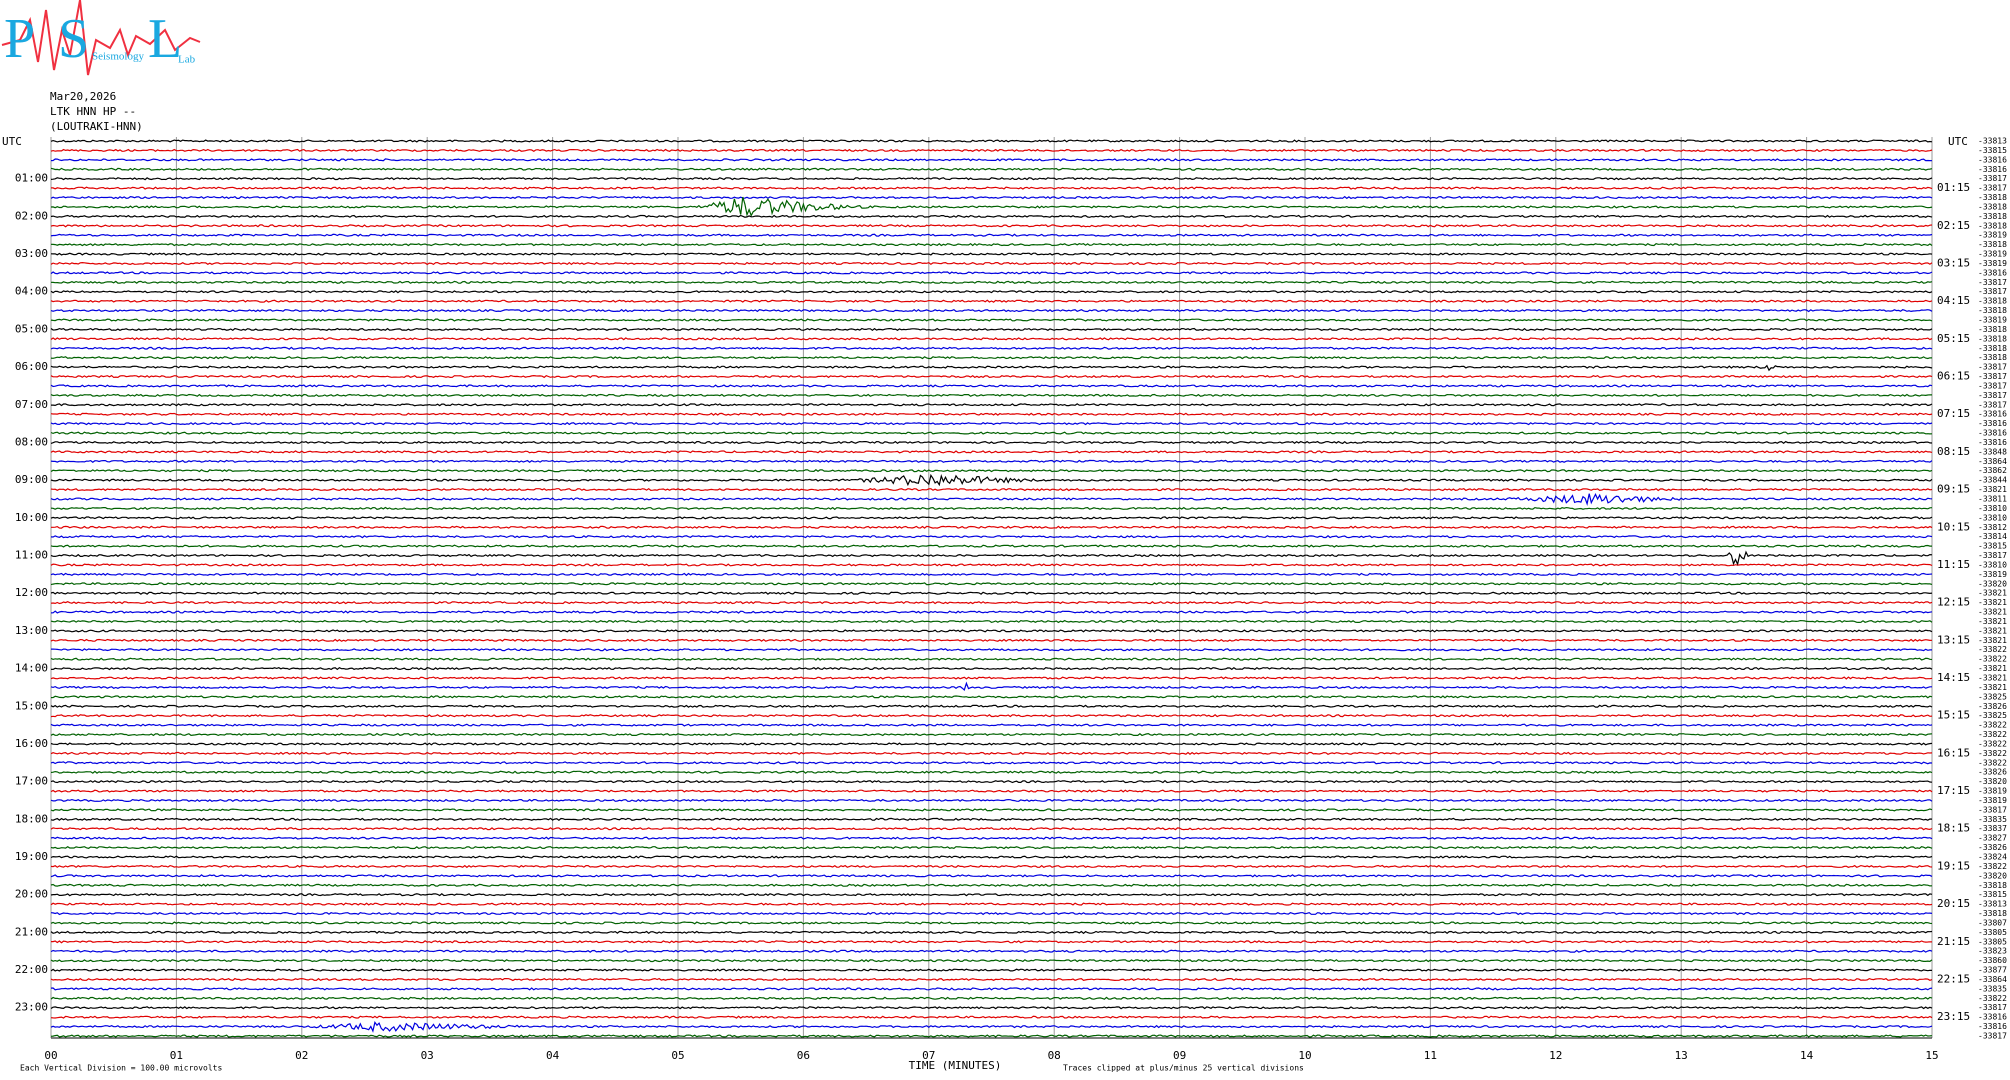 The width and height of the screenshot is (2010, 1080). What do you see at coordinates (1953, 1016) in the screenshot?
I see `right-hour-label: 23:15` at bounding box center [1953, 1016].